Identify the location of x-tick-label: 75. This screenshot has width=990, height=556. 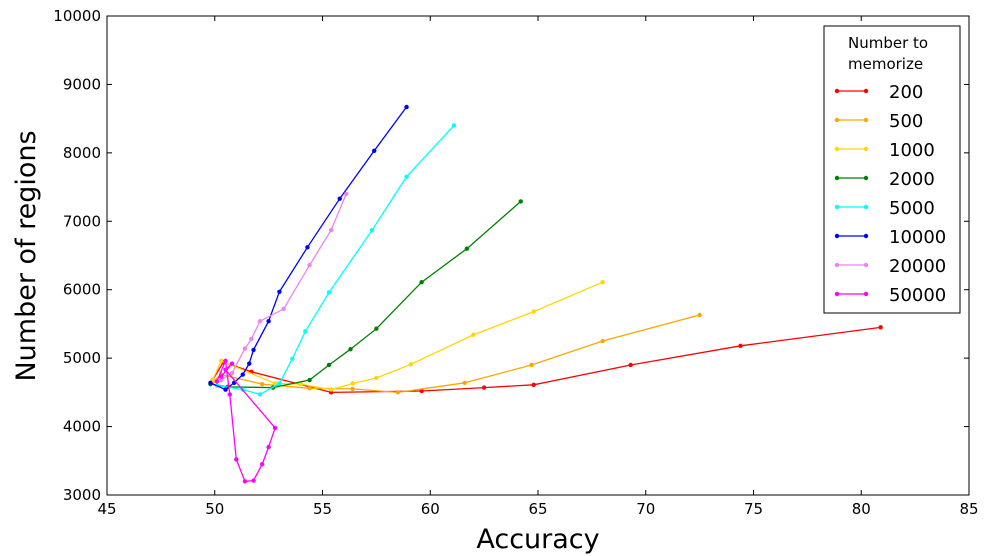
(753, 509).